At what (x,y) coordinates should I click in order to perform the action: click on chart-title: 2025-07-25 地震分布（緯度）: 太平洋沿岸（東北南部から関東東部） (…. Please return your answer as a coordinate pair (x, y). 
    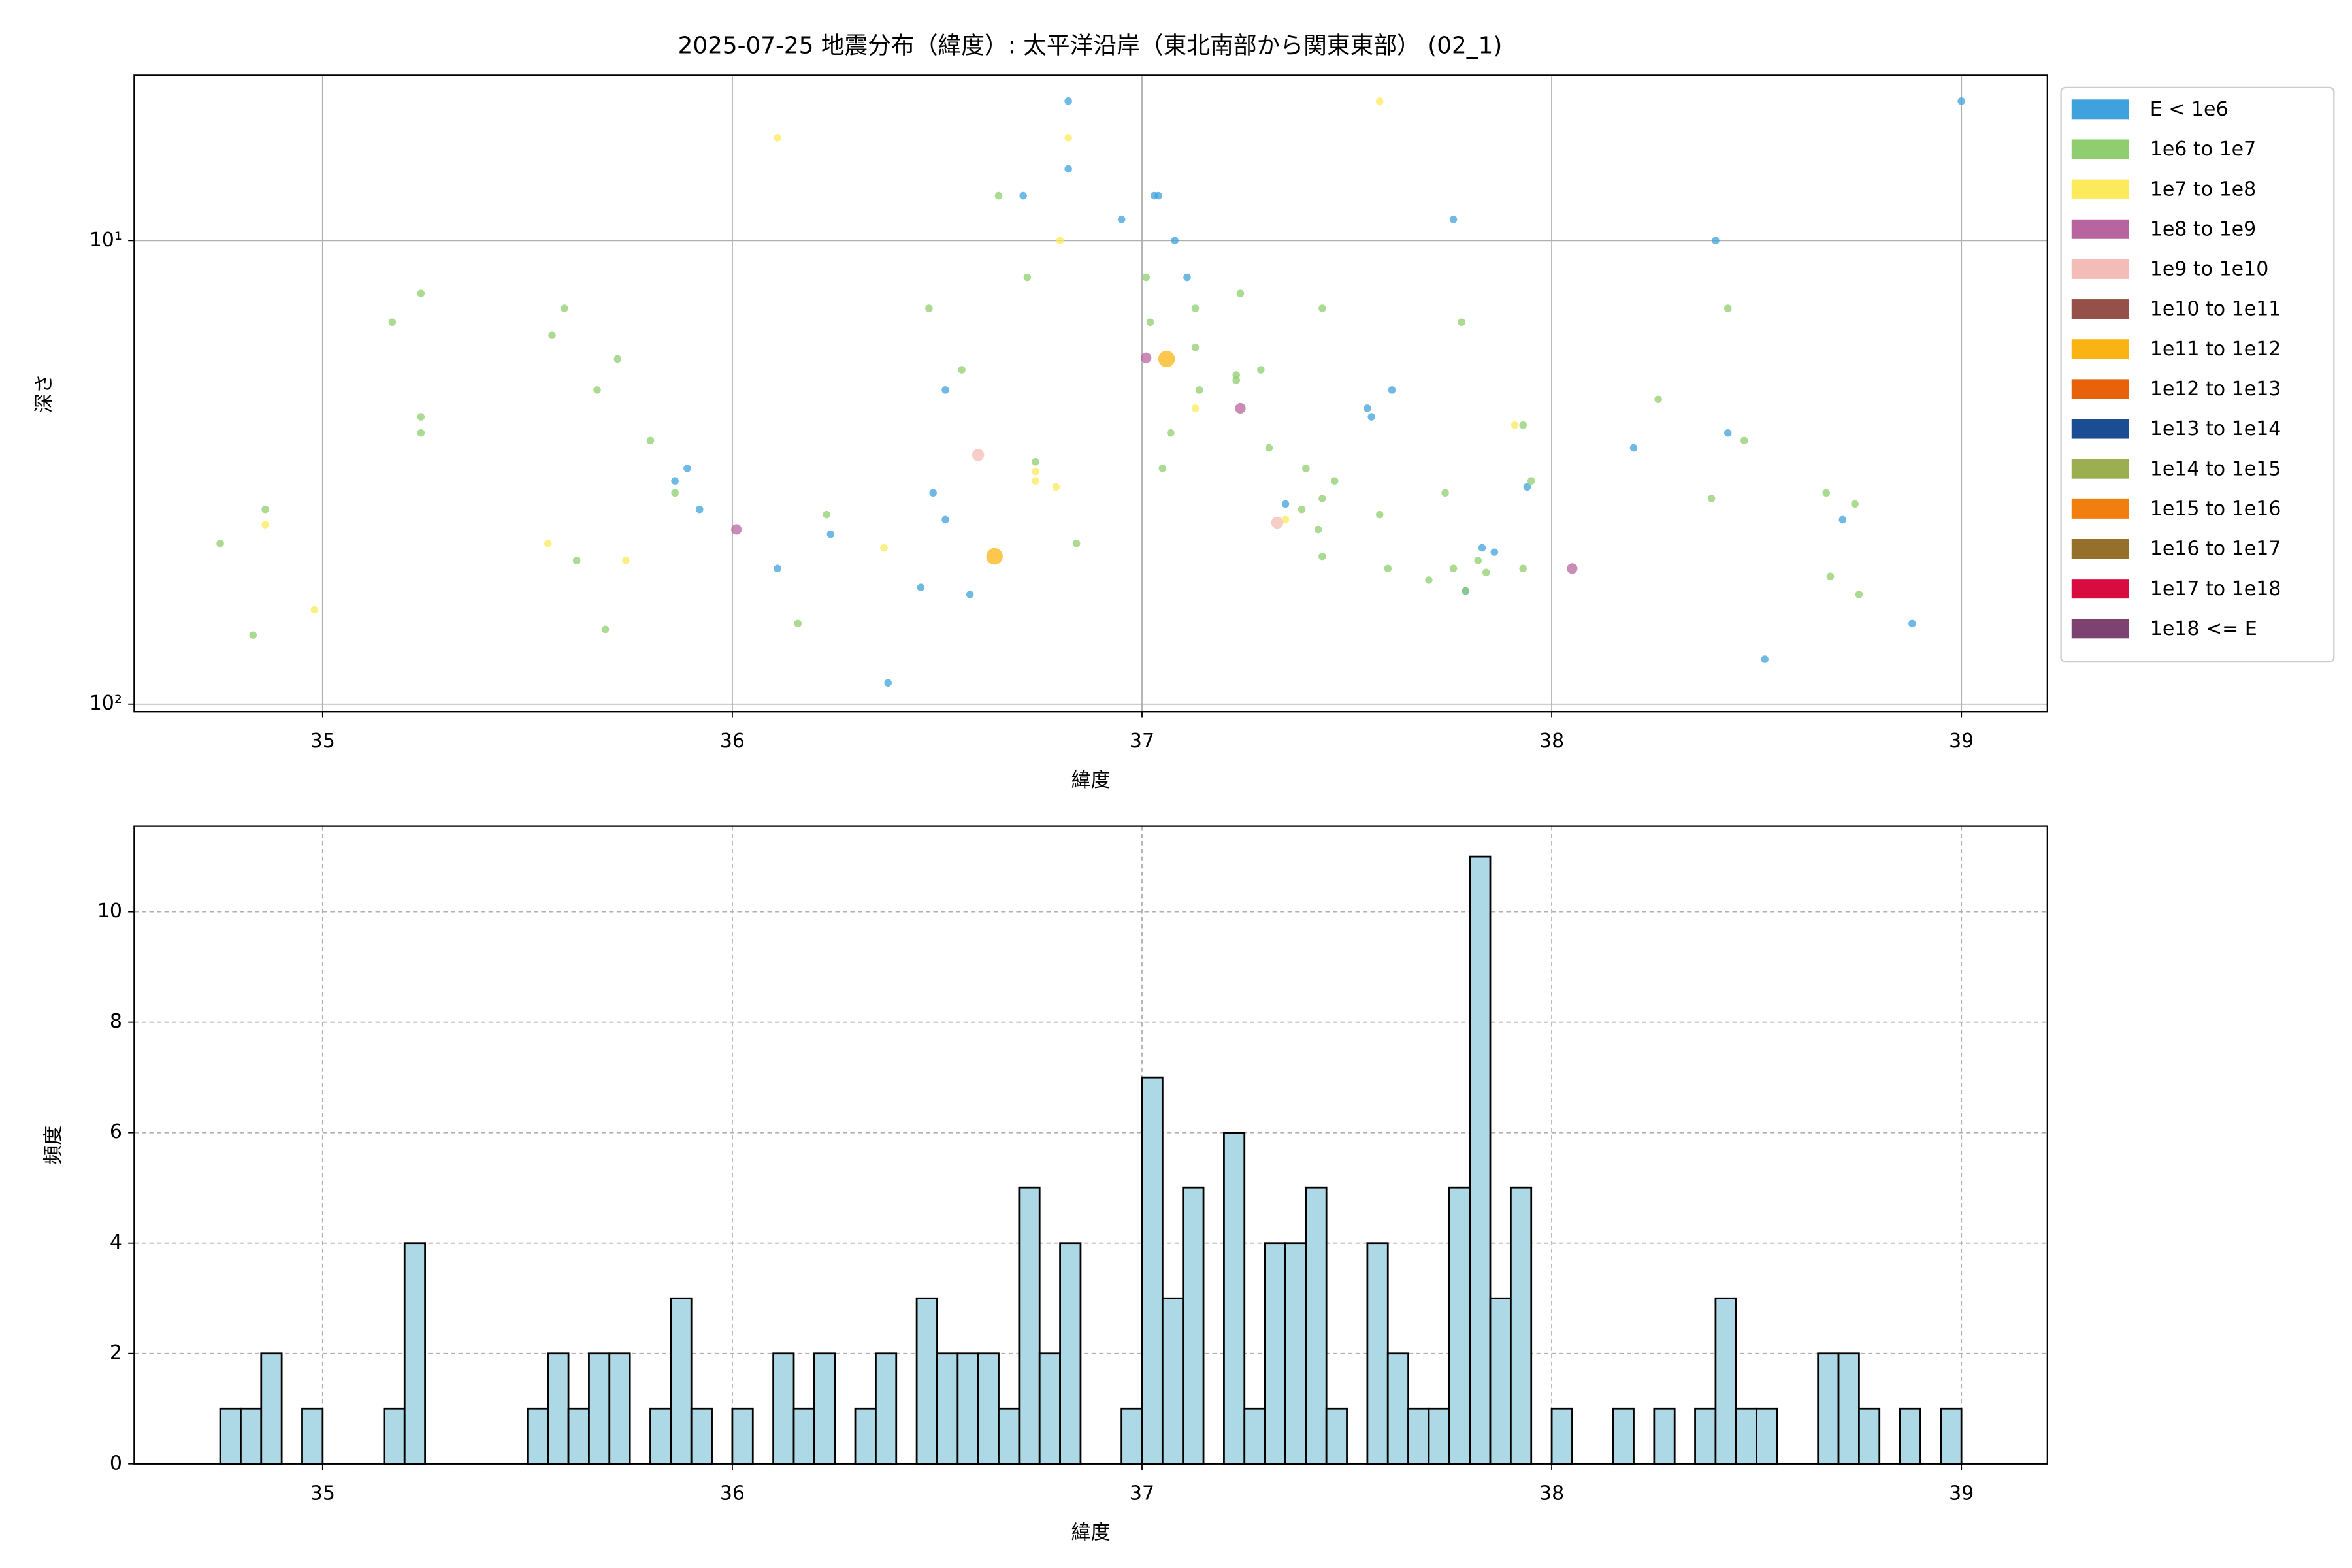
    Looking at the image, I should click on (1090, 46).